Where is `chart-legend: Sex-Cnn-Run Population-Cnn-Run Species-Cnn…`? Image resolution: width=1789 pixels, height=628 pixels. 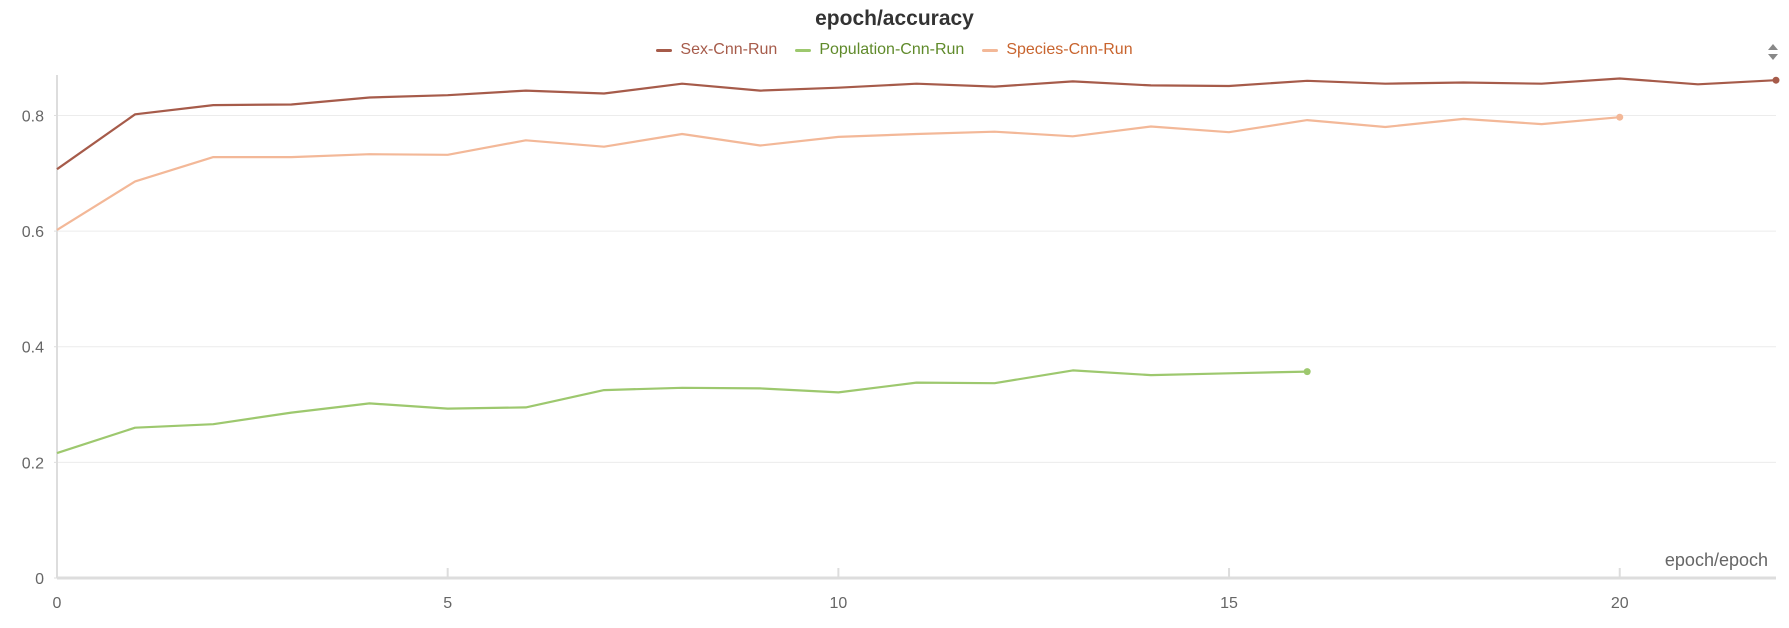
chart-legend: Sex-Cnn-Run Population-Cnn-Run Species-Cnn… is located at coordinates (894, 50).